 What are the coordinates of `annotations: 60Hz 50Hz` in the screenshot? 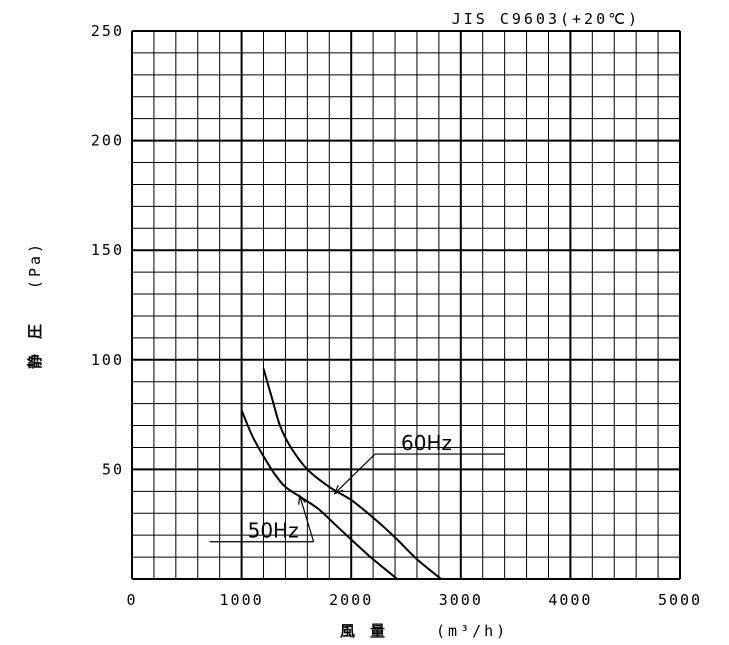 It's located at (357, 487).